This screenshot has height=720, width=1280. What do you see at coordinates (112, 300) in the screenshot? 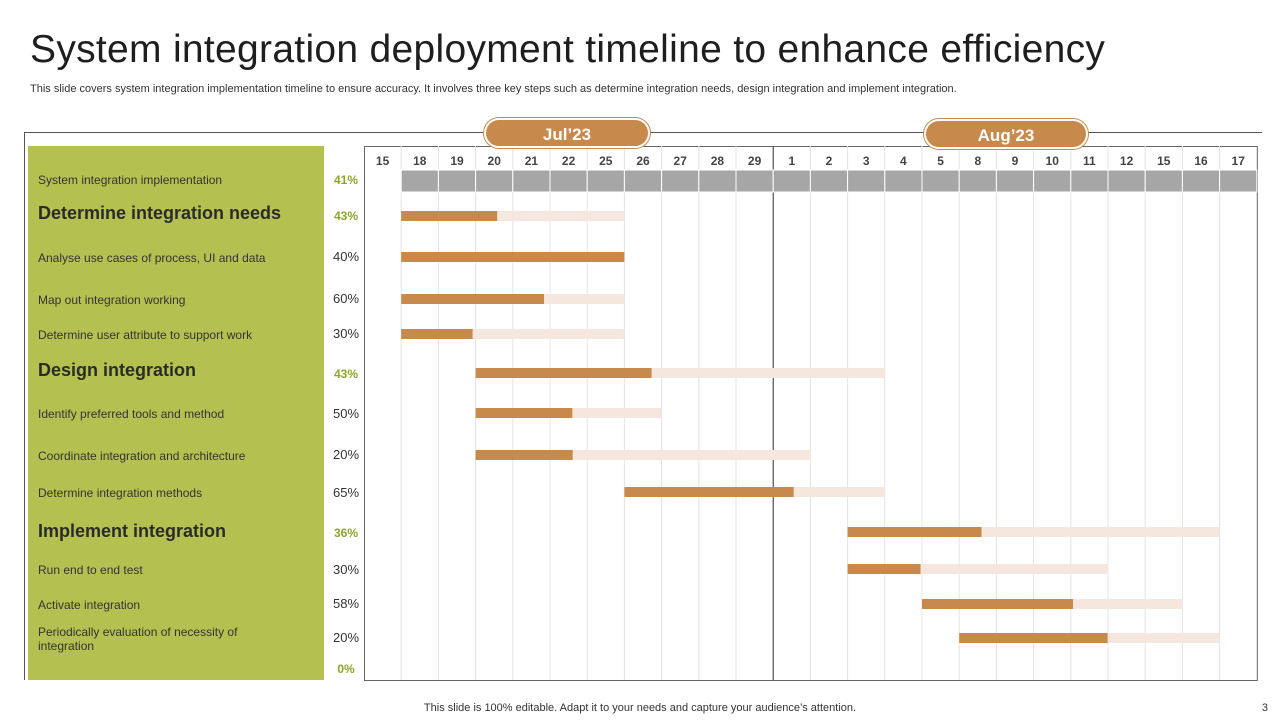
I see `task-label: Map out integration working` at bounding box center [112, 300].